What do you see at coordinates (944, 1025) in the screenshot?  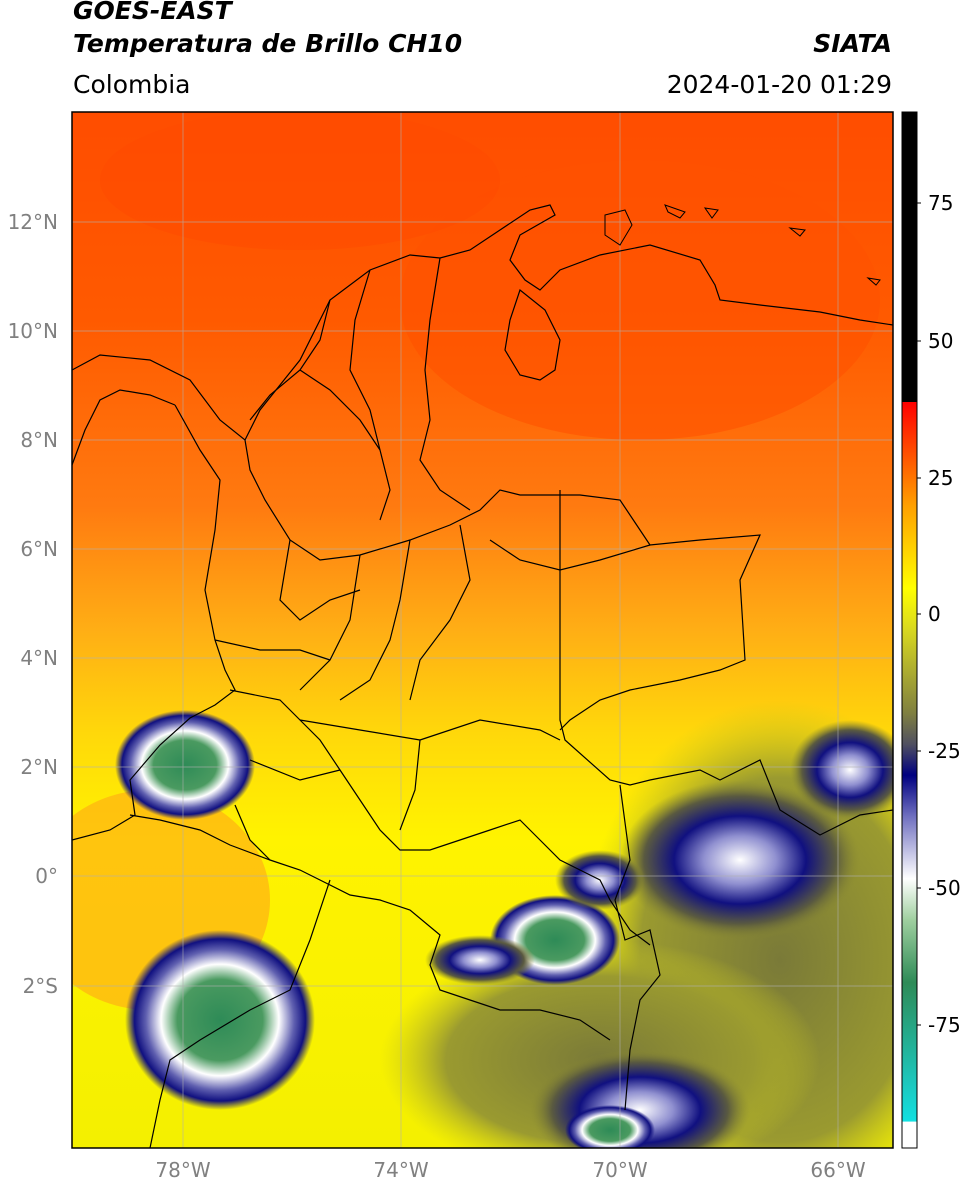 I see `colorbar-label: -75` at bounding box center [944, 1025].